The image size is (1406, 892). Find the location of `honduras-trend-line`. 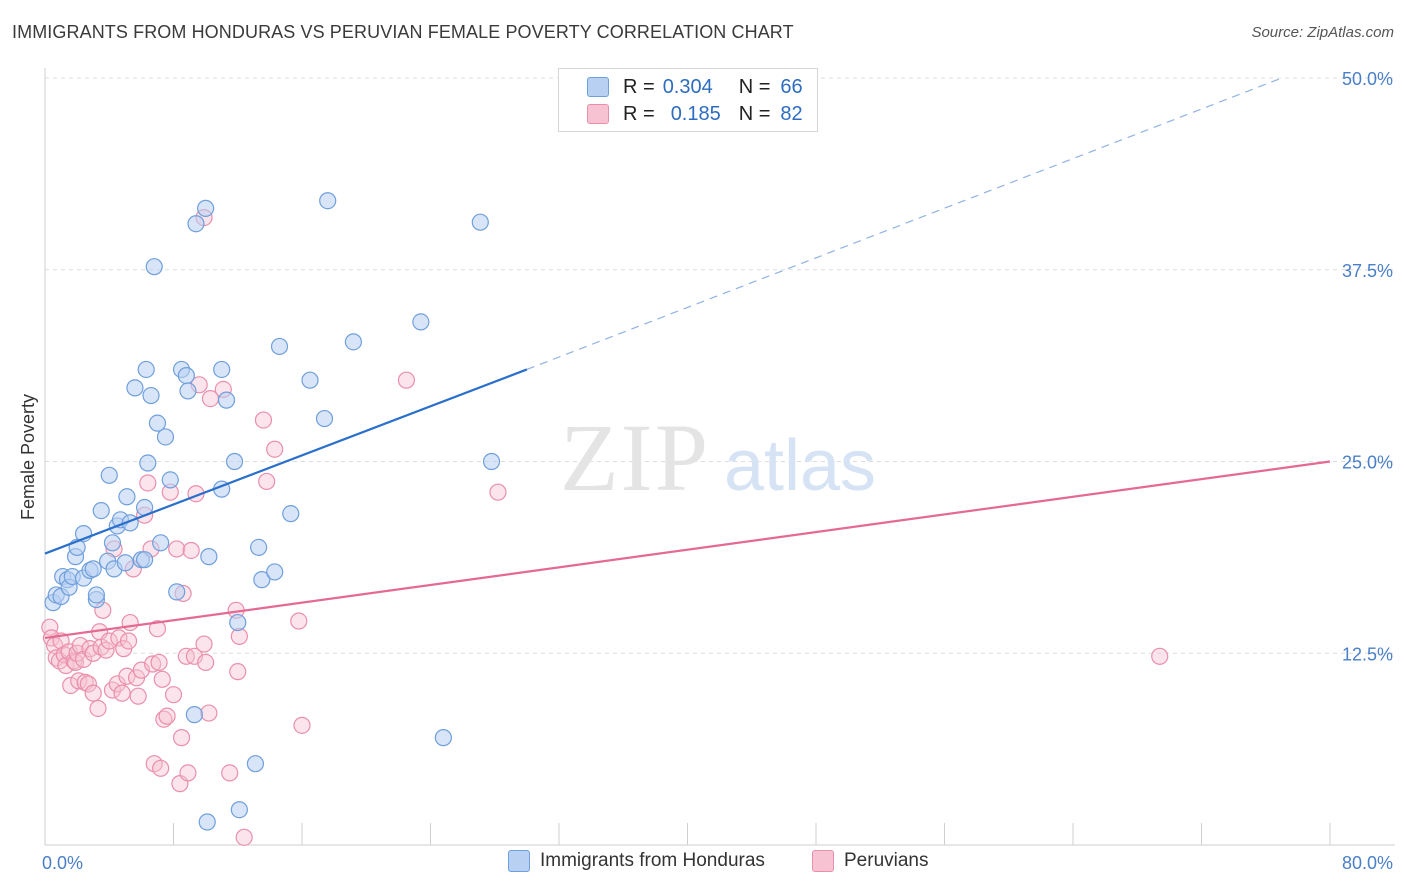

honduras-trend-line is located at coordinates (286, 461).